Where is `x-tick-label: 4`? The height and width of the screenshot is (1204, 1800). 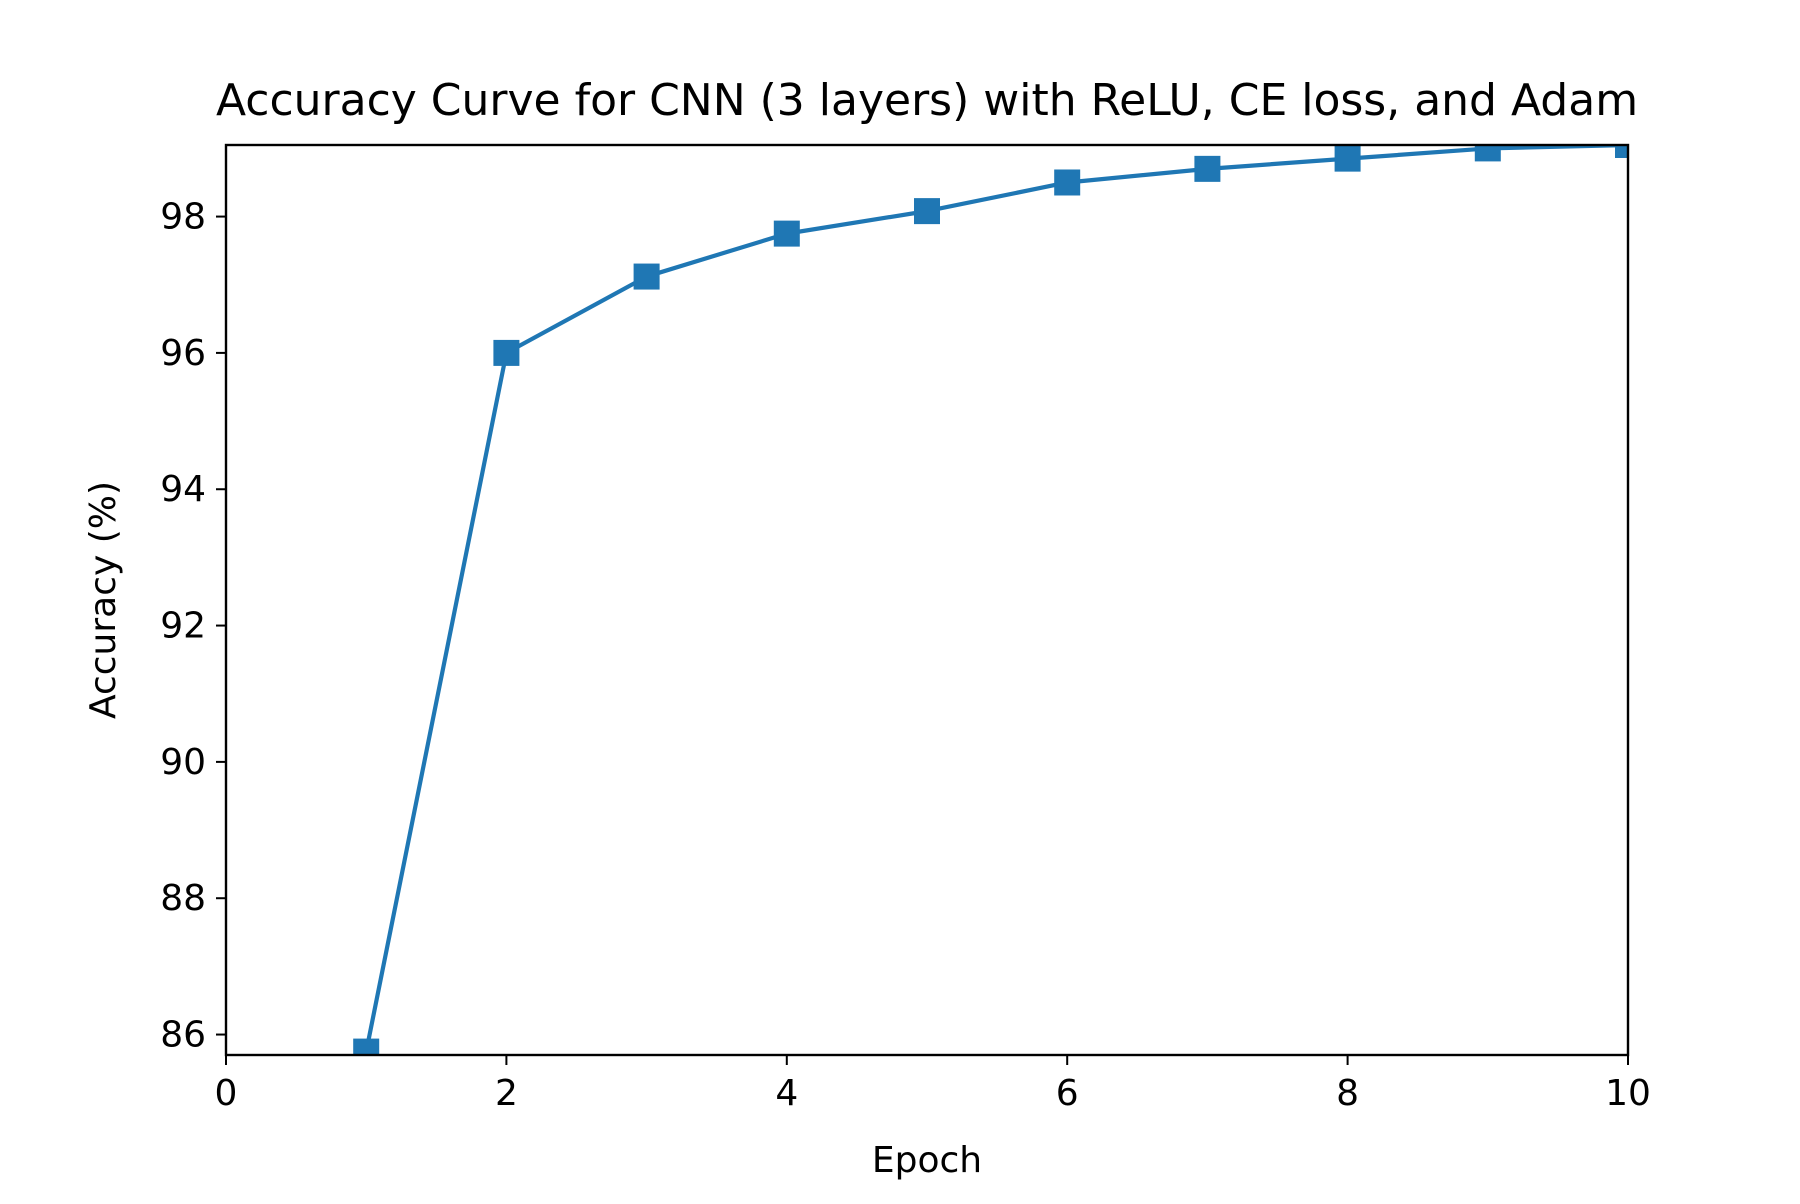
x-tick-label: 4 is located at coordinates (786, 1093).